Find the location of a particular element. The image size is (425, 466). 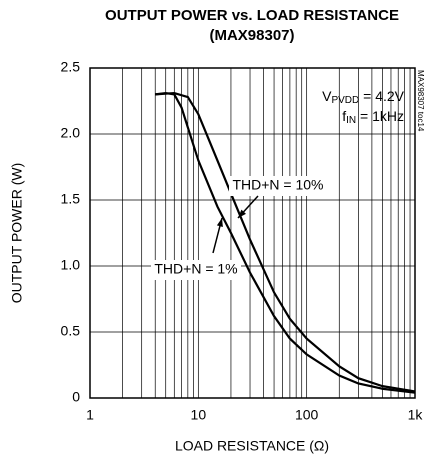

y-tick-label: 1.0 is located at coordinates (71, 265).